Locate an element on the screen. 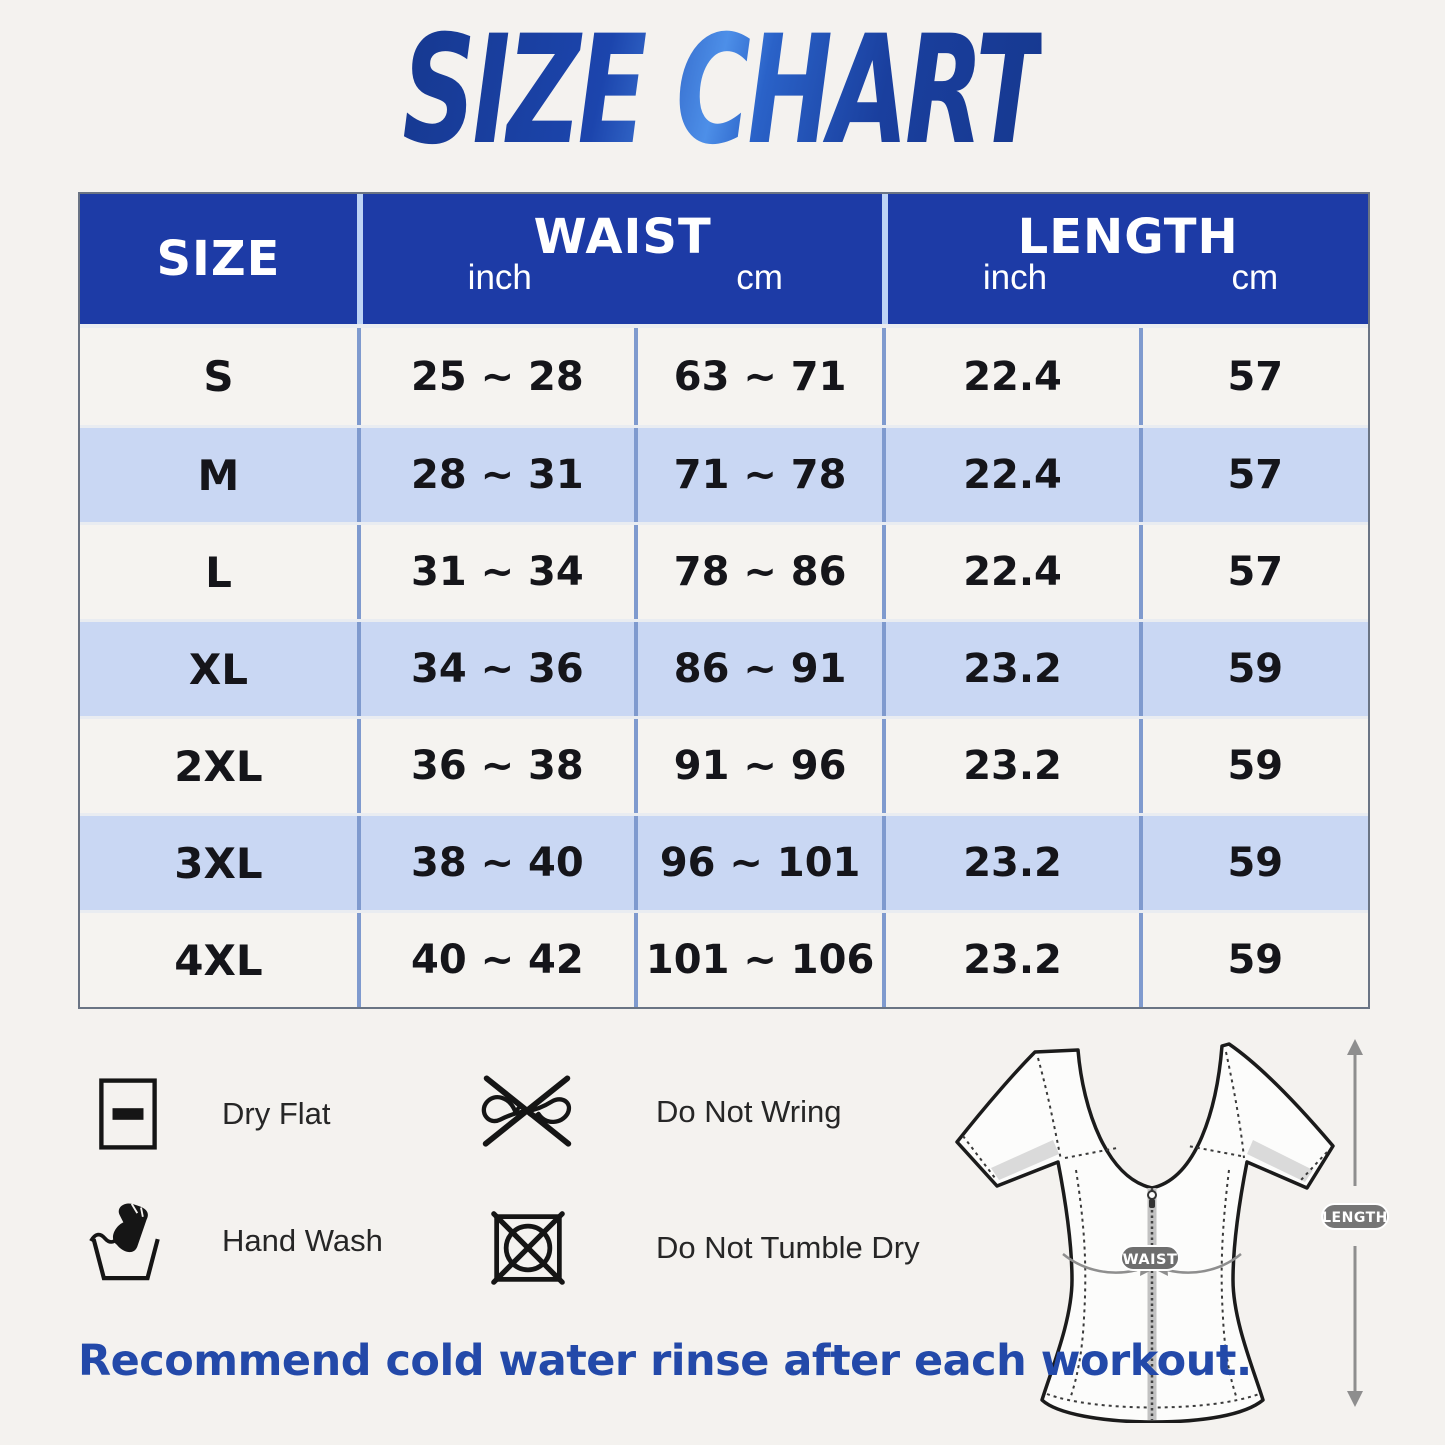 The width and height of the screenshot is (1445, 1445). cell-waist-cm: 71 ~ 78 is located at coordinates (758, 475).